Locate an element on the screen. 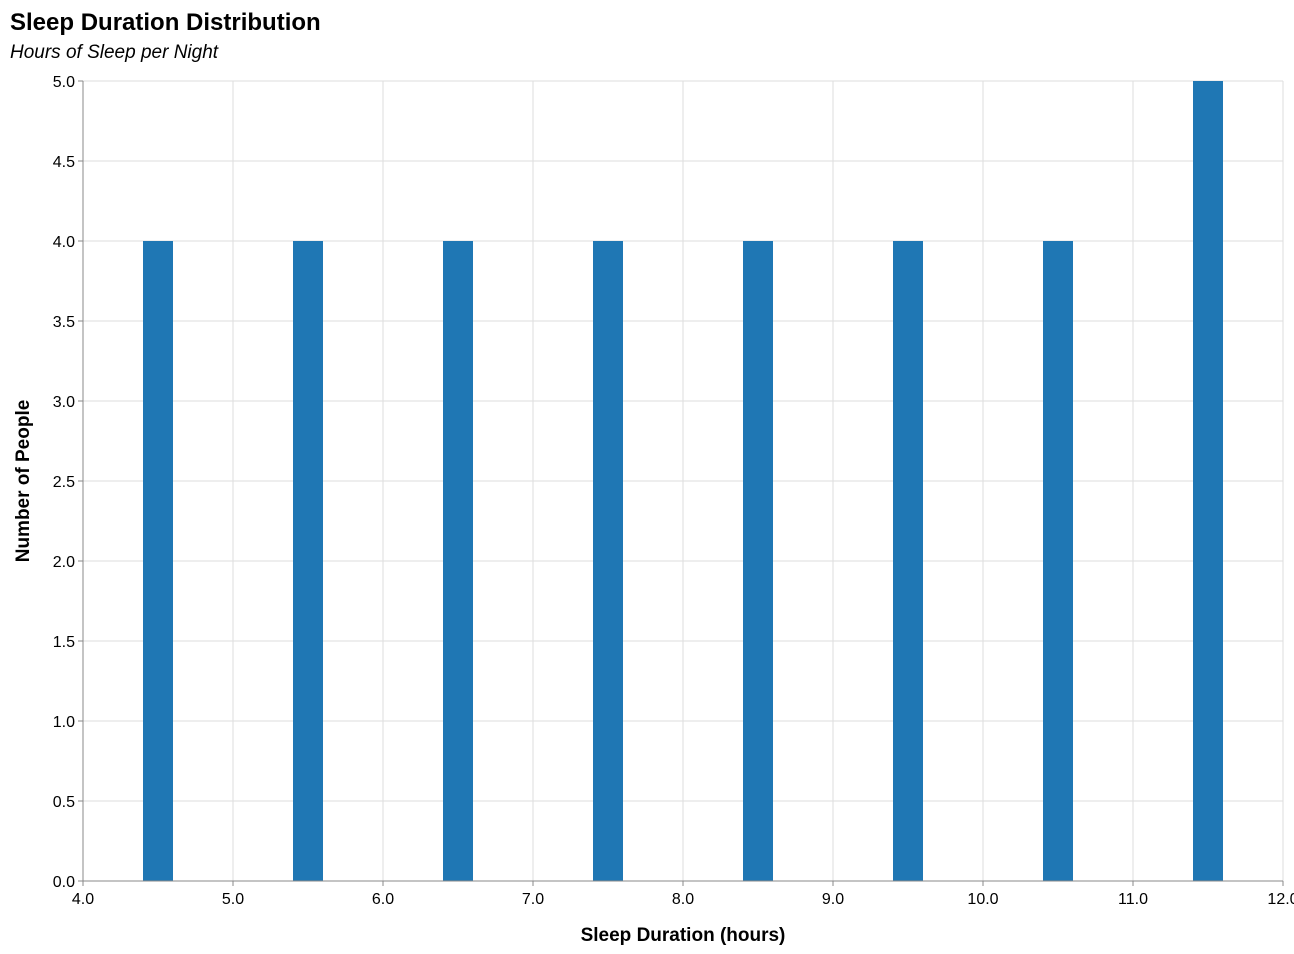 This screenshot has height=954, width=1294. y-tick-label: 0.0 is located at coordinates (64, 882).